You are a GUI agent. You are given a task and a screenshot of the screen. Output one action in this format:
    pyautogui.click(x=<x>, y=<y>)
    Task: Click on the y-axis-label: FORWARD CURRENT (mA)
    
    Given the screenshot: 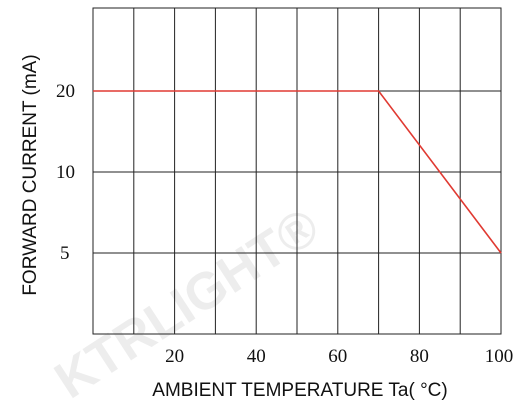 What is the action you would take?
    pyautogui.click(x=30, y=174)
    